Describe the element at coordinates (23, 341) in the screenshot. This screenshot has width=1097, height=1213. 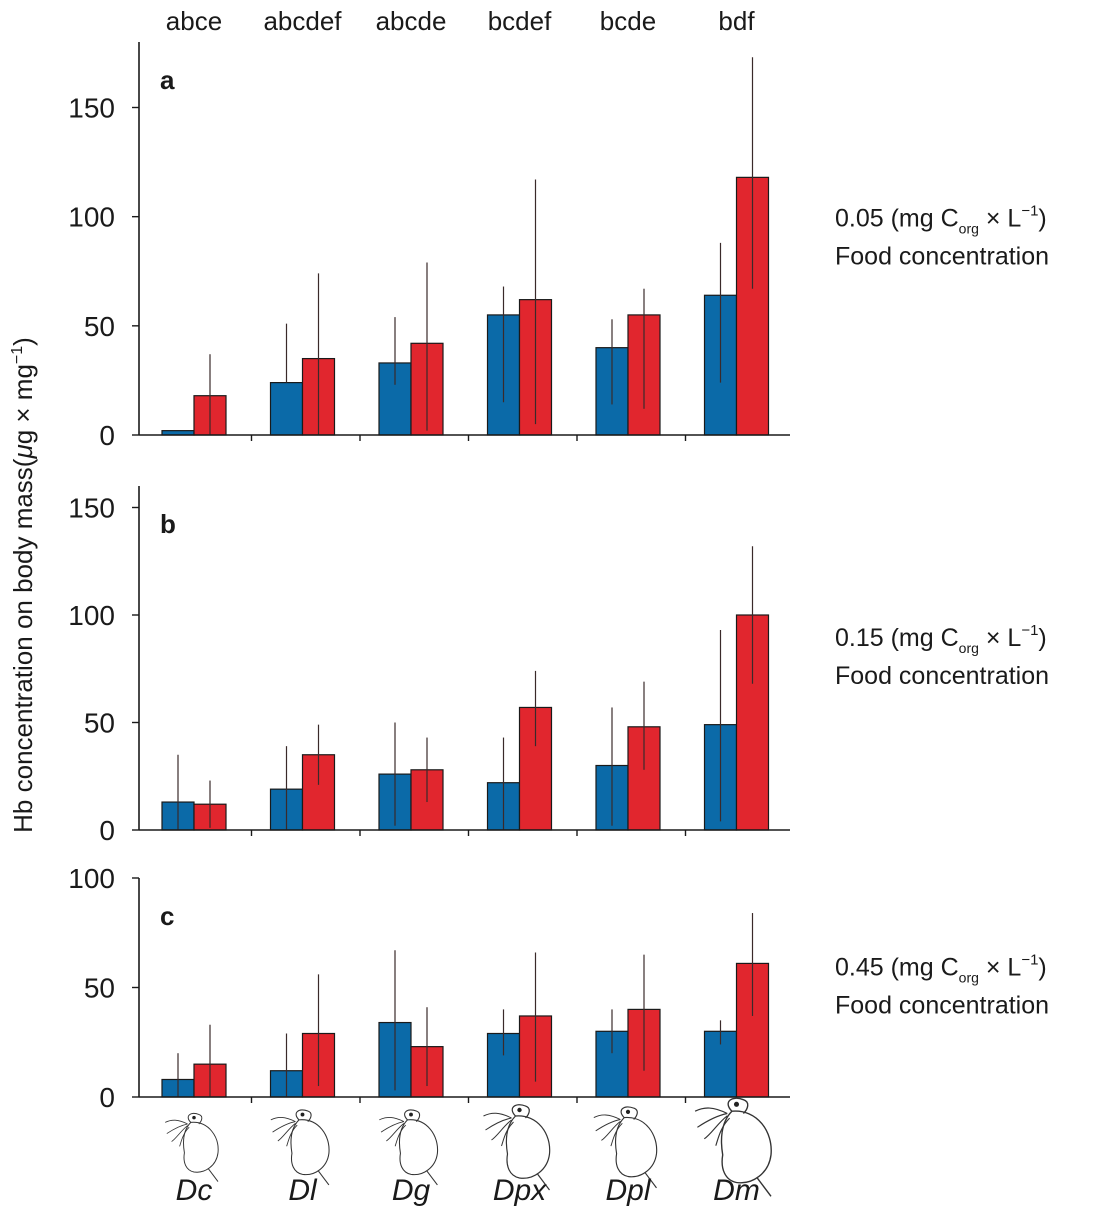
I see `y-axis-label-suffix: )` at that location.